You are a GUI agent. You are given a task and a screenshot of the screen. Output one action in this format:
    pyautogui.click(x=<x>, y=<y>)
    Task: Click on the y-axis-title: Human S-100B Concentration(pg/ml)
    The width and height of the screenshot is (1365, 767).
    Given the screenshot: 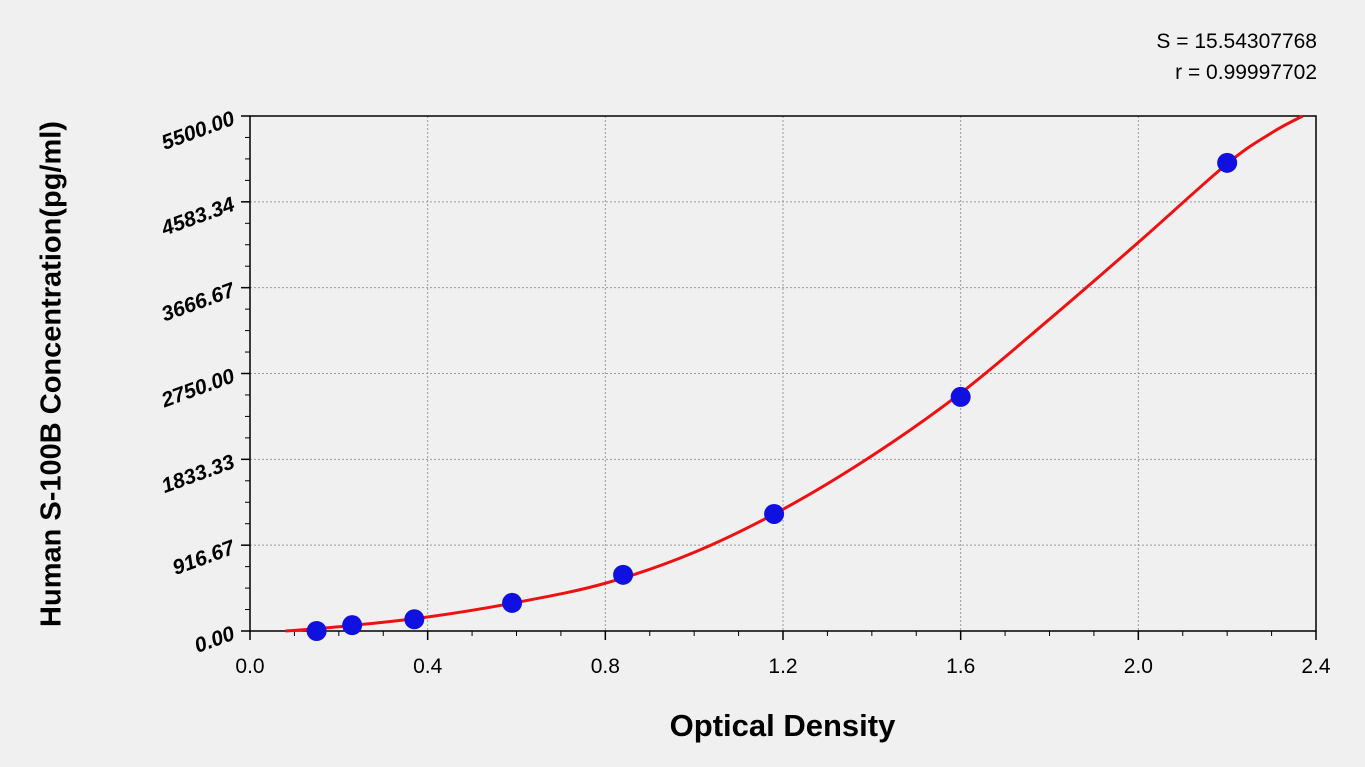 What is the action you would take?
    pyautogui.click(x=51, y=374)
    